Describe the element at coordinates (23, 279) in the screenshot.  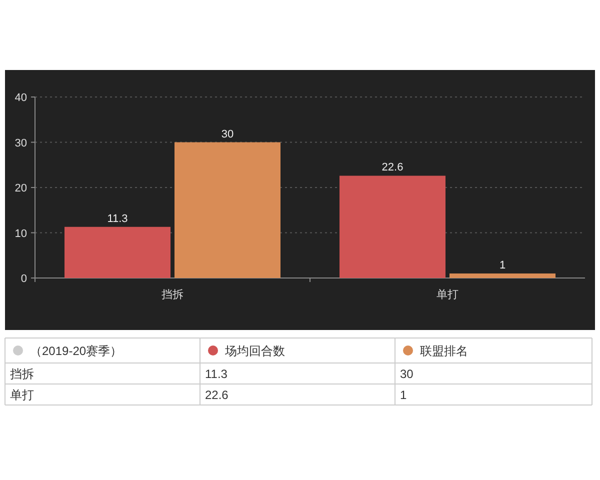
I see `y-tick-label: 0` at that location.